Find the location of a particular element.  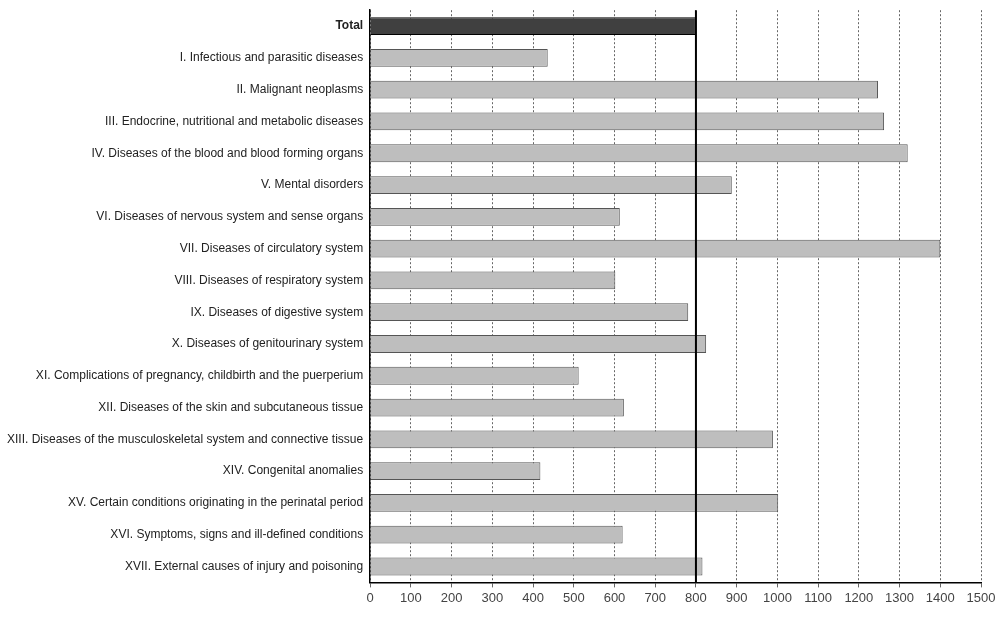

y-tick-label: XIII. Diseases of the musculoskeletal system and connective tissue is located at coordinates (185, 438).